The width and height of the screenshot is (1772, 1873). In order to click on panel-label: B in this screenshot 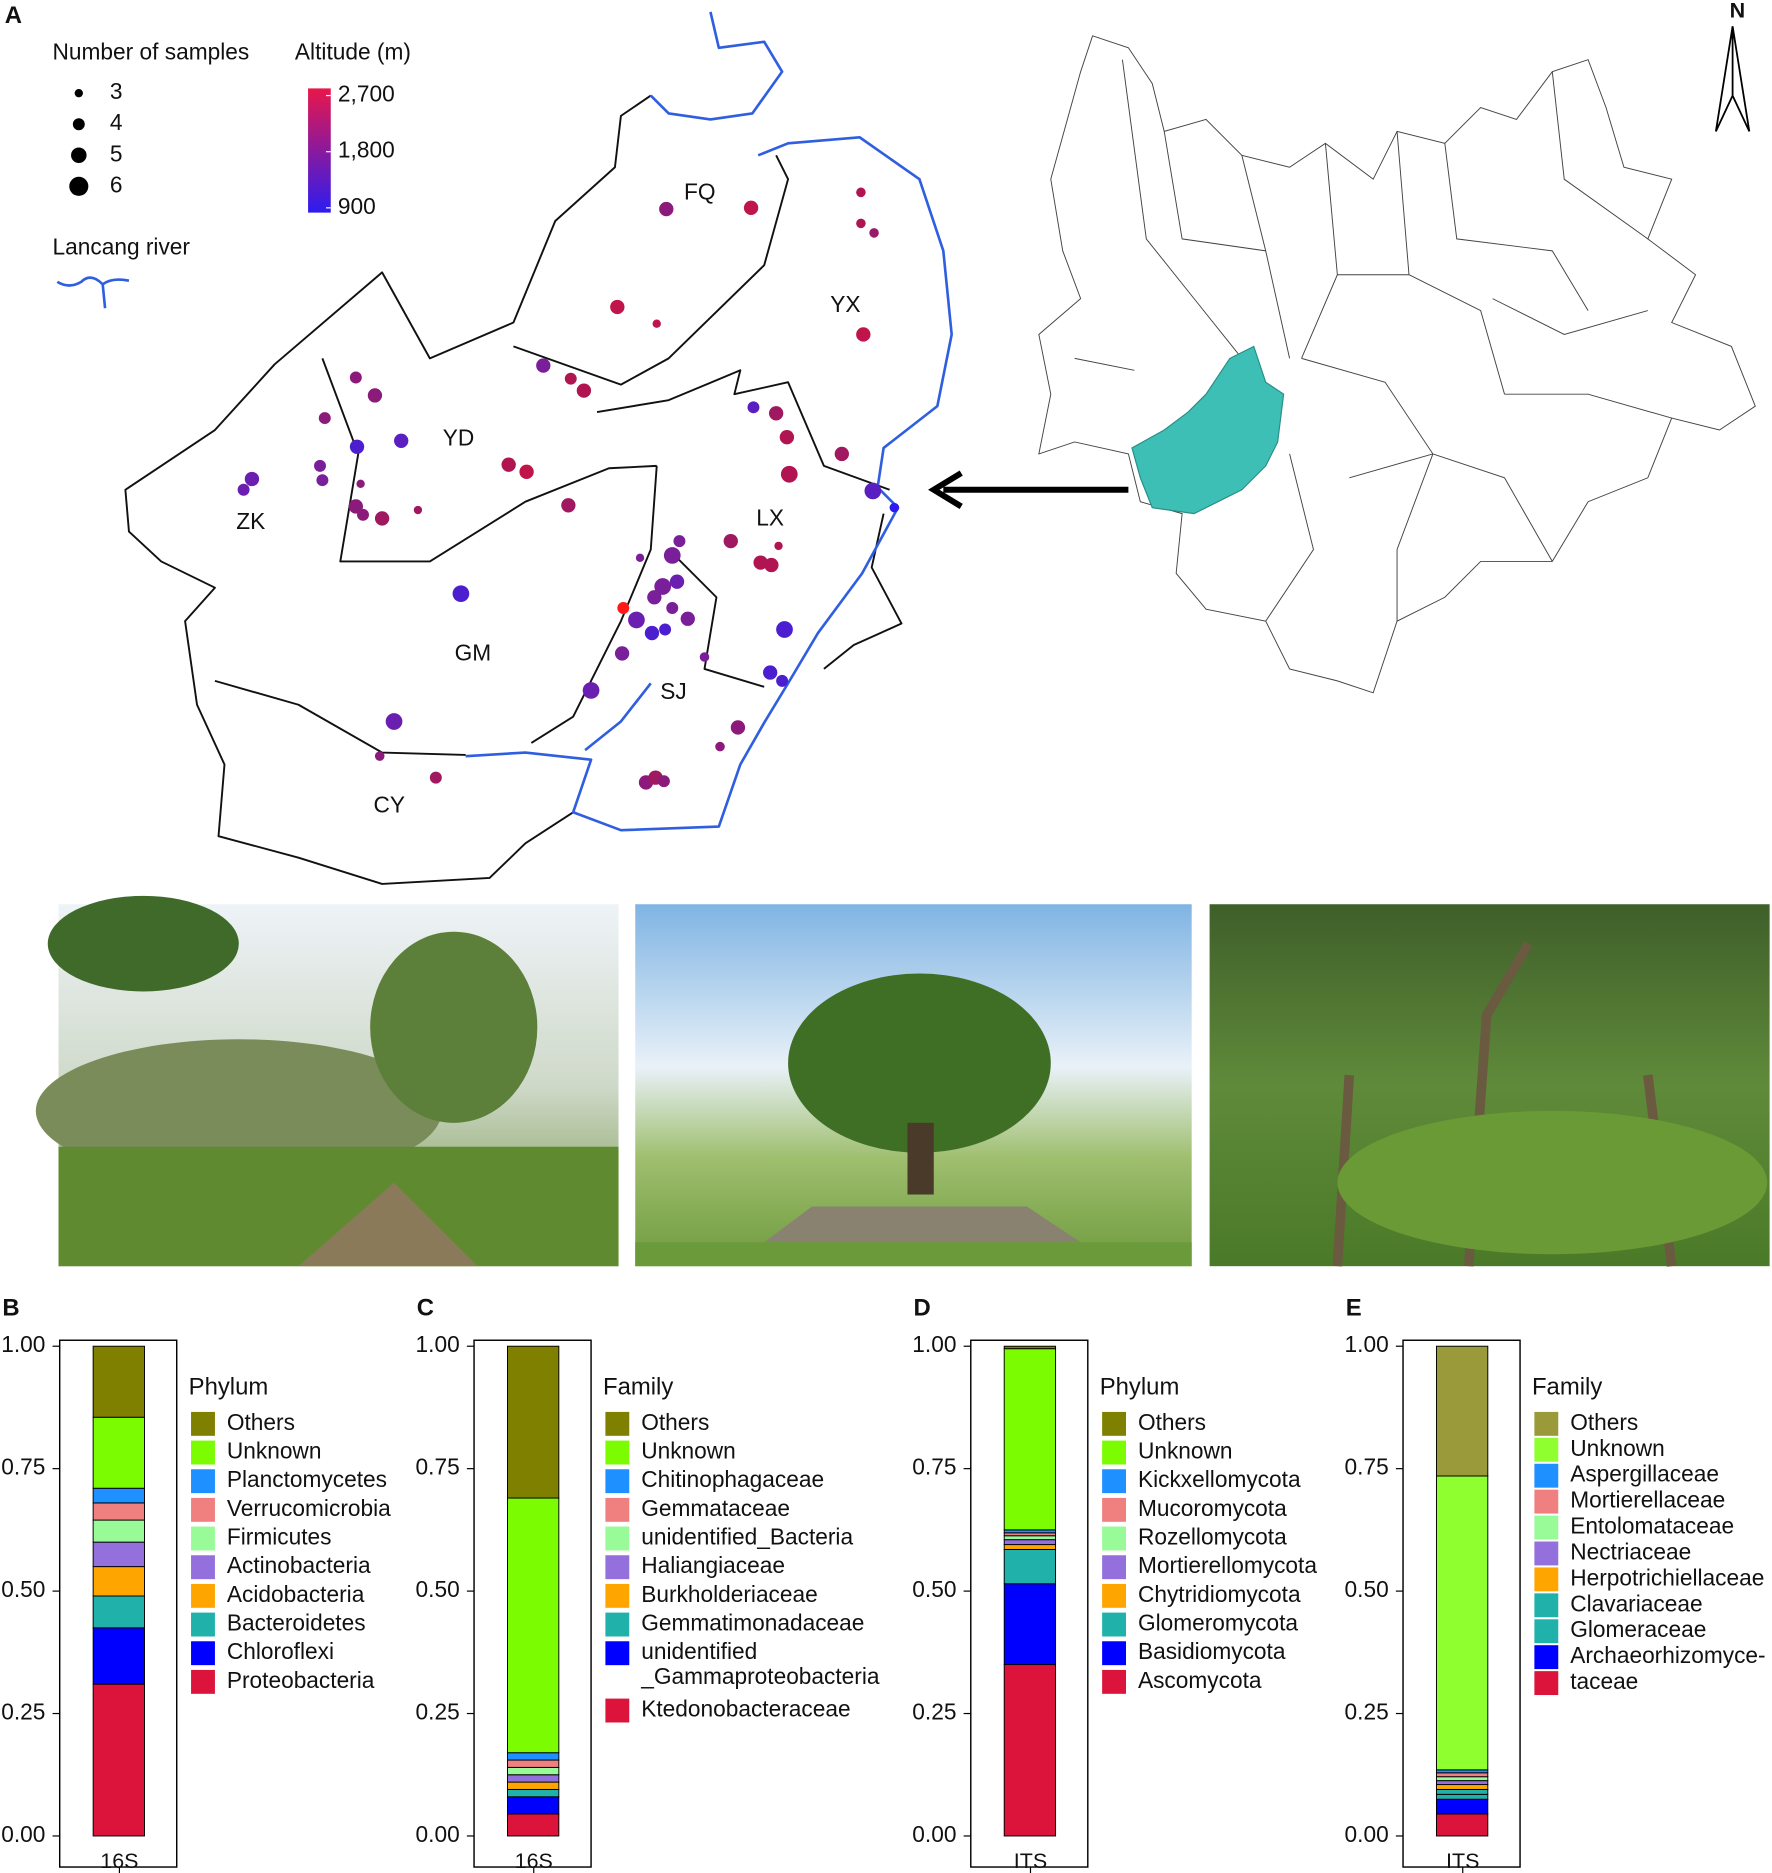, I will do `click(10, 1307)`.